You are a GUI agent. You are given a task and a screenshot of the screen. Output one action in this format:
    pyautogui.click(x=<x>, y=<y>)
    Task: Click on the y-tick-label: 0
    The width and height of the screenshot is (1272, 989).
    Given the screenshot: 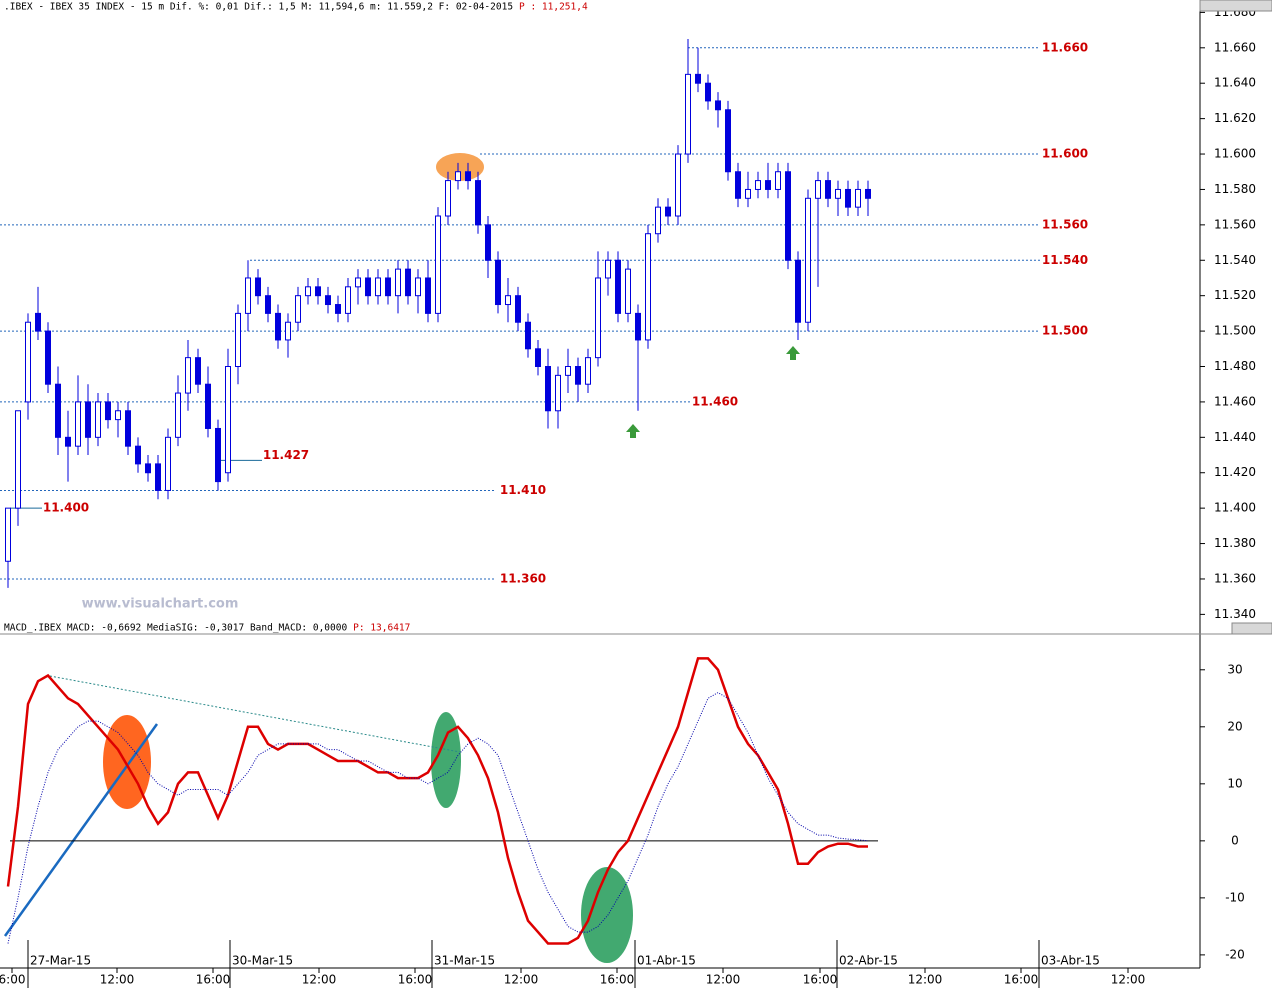 What is the action you would take?
    pyautogui.click(x=1235, y=840)
    